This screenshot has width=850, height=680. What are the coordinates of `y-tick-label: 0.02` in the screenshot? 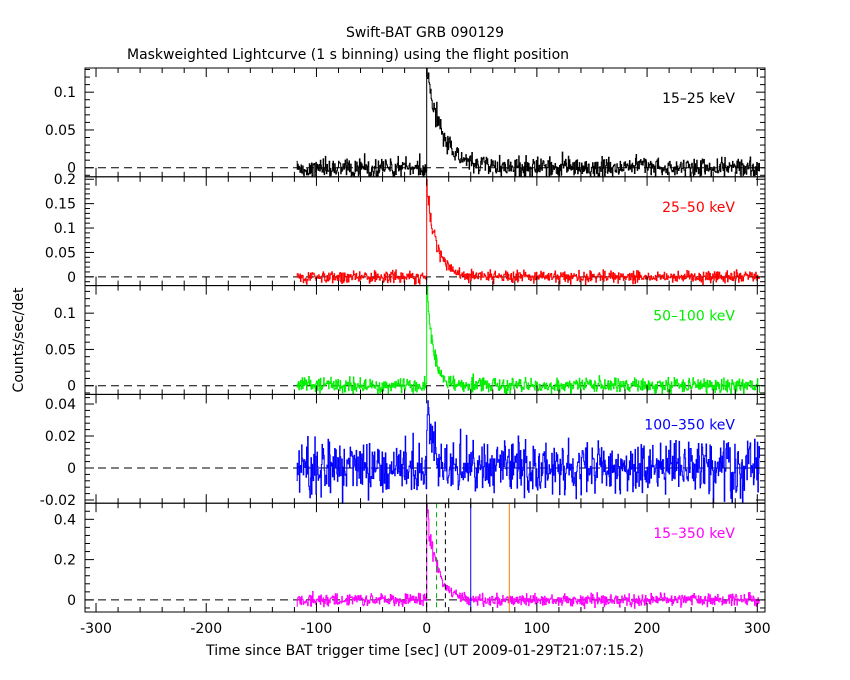 It's located at (60, 437).